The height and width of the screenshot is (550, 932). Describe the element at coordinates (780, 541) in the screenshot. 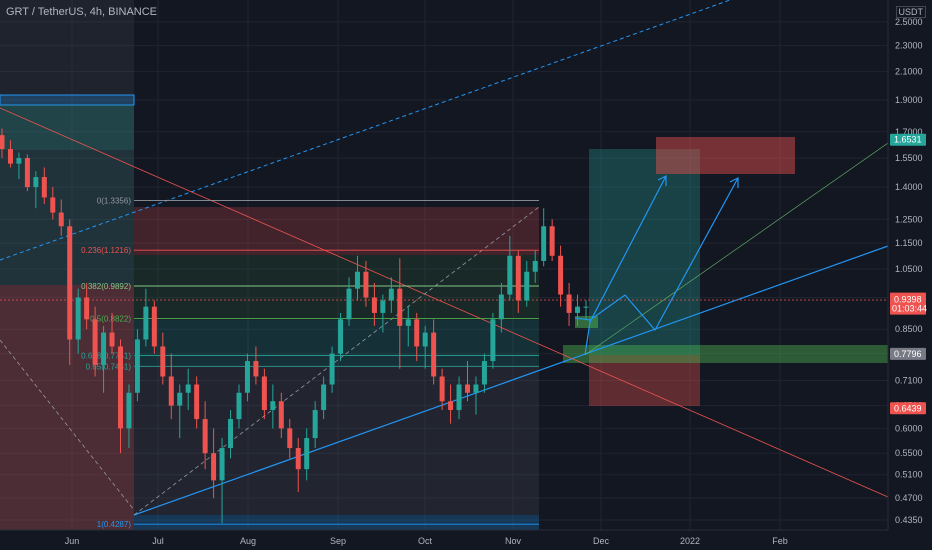

I see `x-tick-label: Feb` at that location.